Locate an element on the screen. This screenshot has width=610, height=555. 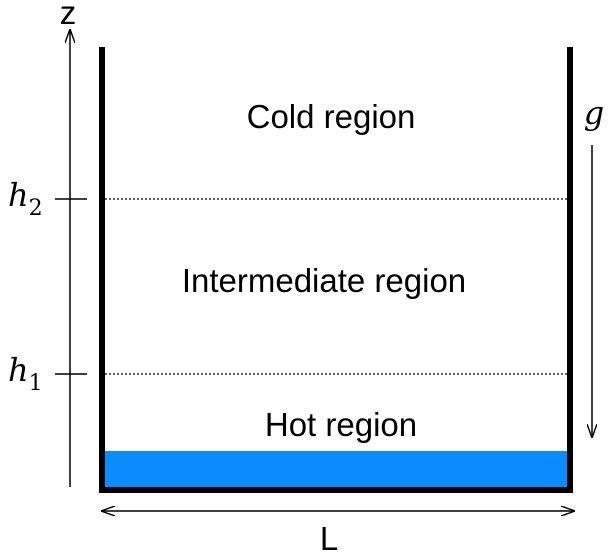
h1-label: h1 is located at coordinates (25, 373).